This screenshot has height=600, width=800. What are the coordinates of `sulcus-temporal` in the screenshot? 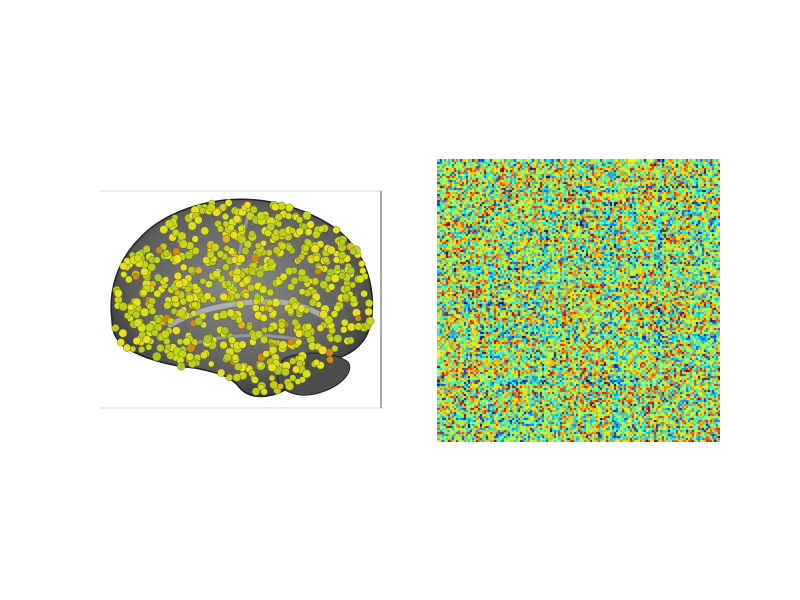 It's located at (245, 340).